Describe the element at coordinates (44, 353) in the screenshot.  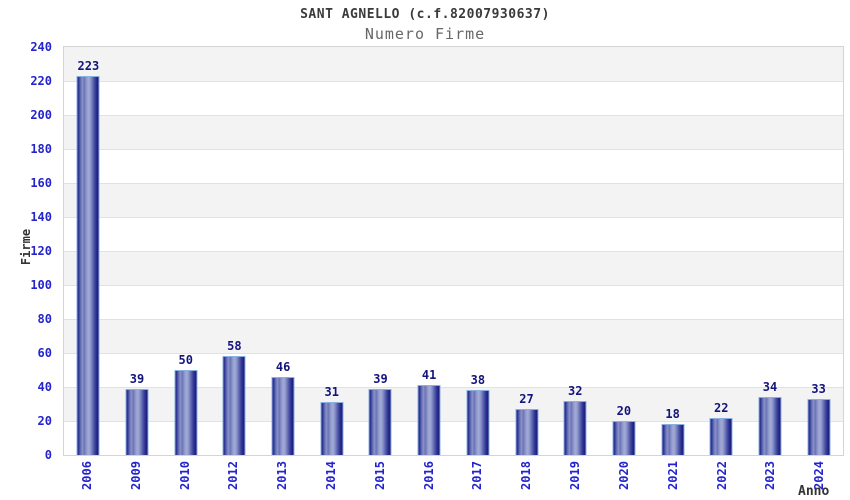
I see `y-tick-label: 60` at that location.